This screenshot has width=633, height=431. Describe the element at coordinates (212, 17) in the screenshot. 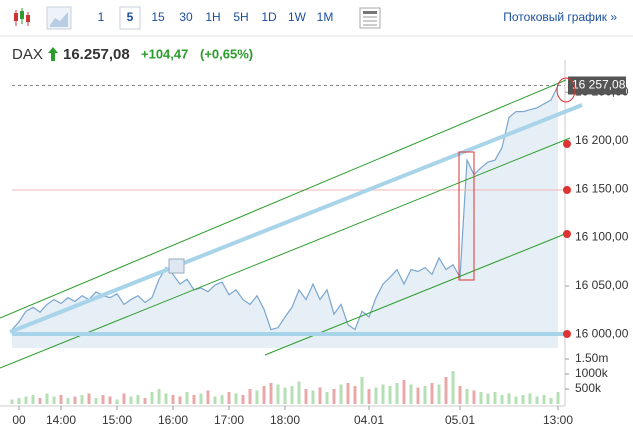

I see `interval-button: 1H` at that location.